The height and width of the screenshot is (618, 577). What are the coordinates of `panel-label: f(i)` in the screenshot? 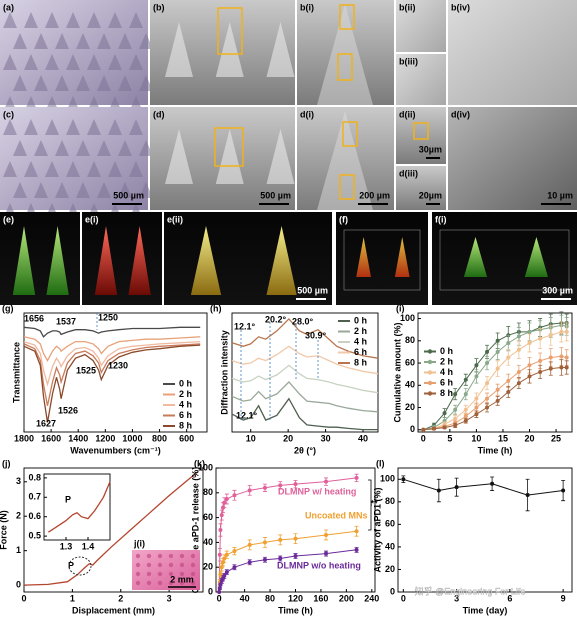 It's located at (441, 219).